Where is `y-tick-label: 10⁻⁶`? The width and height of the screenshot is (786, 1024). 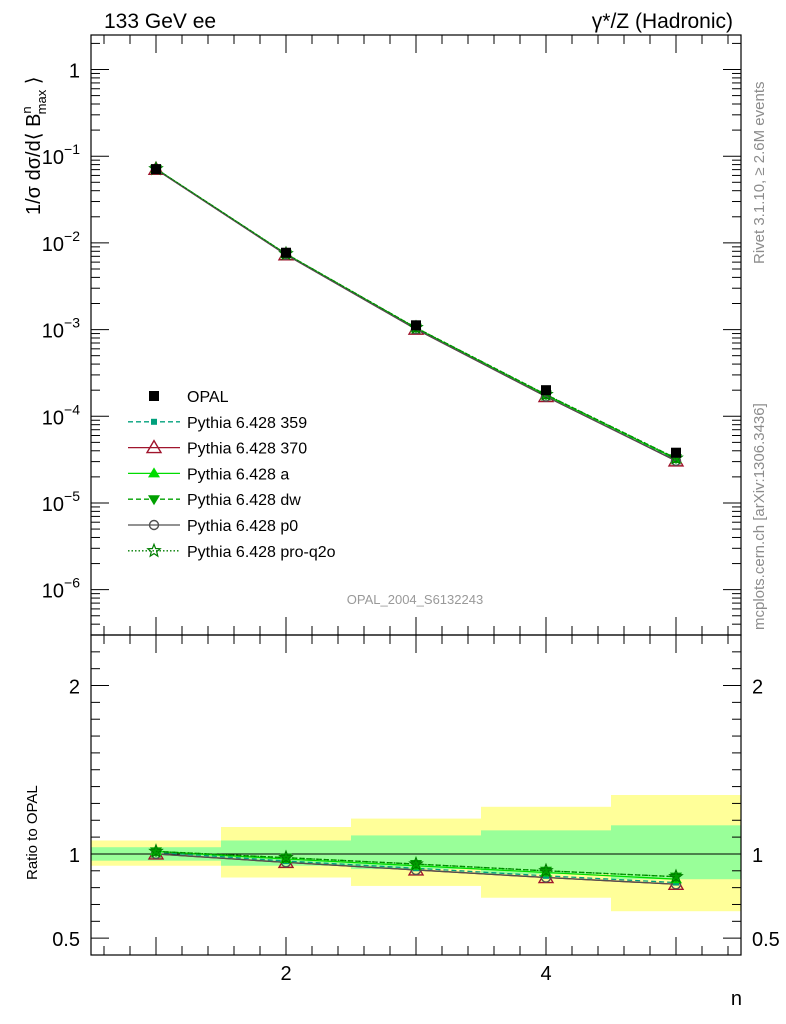 y-tick-label: 10⁻⁶ is located at coordinates (61, 589).